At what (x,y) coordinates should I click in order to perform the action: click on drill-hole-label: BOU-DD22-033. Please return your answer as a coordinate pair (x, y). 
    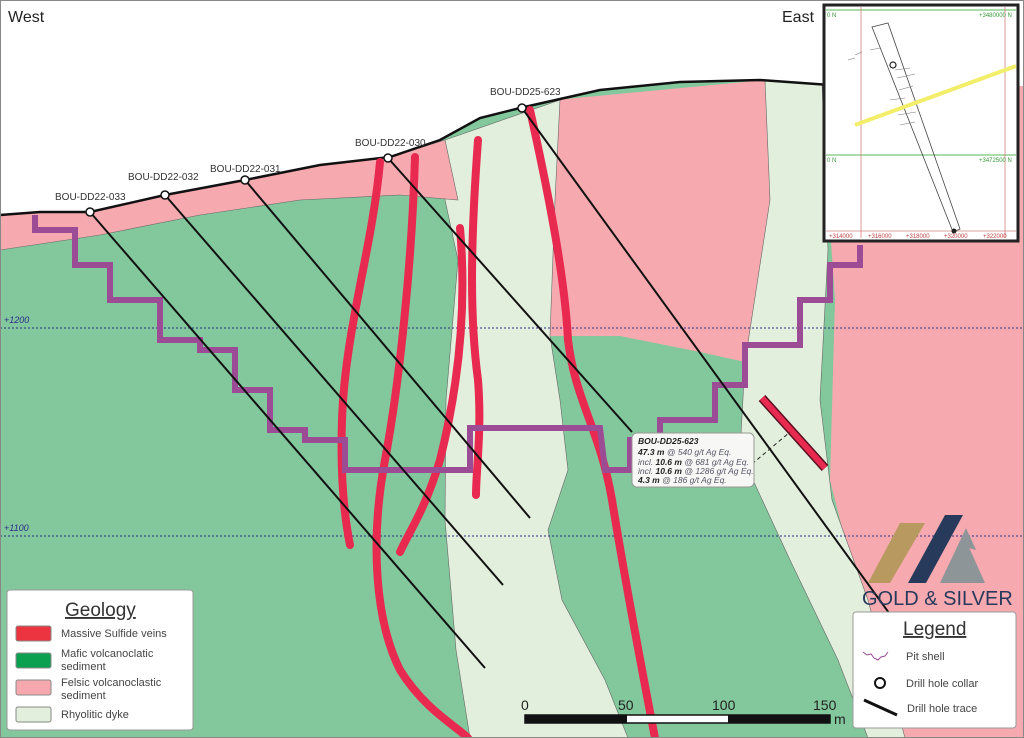
    Looking at the image, I should click on (90, 197).